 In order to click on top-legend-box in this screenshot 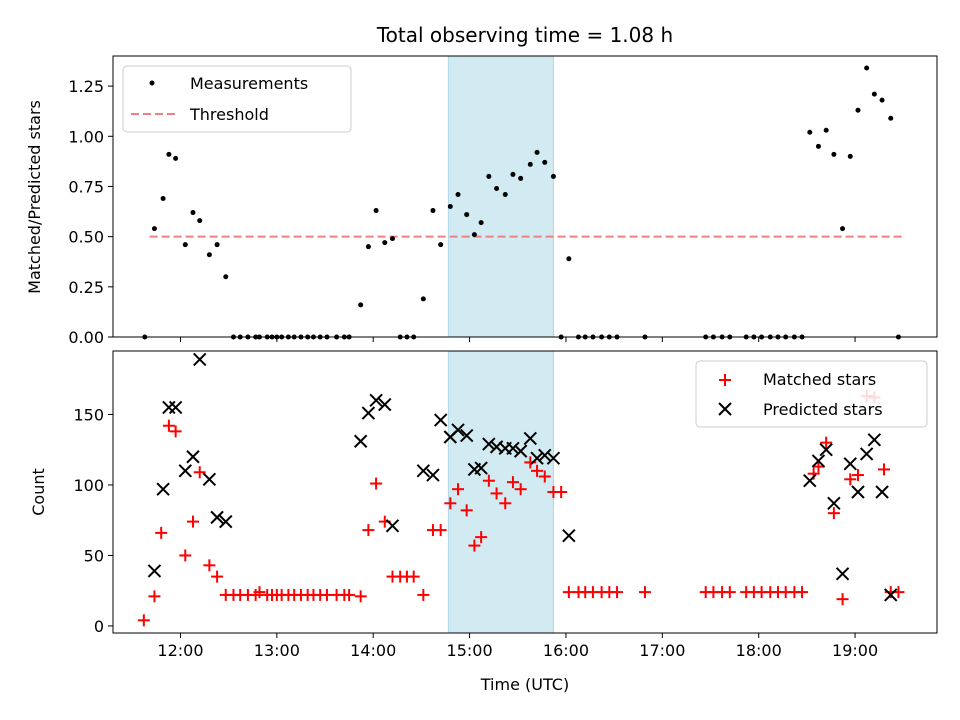, I will do `click(237, 99)`.